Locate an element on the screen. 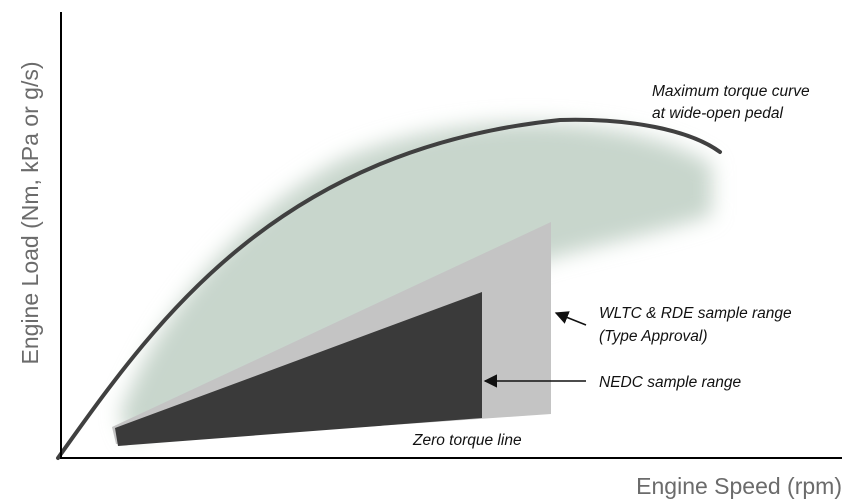 The height and width of the screenshot is (502, 858). wltc-arrow is located at coordinates (570, 318).